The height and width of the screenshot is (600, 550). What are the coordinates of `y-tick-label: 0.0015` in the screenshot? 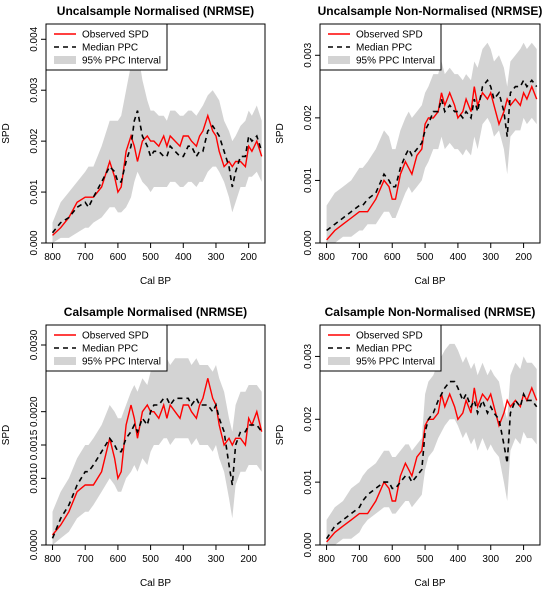 It's located at (34, 444).